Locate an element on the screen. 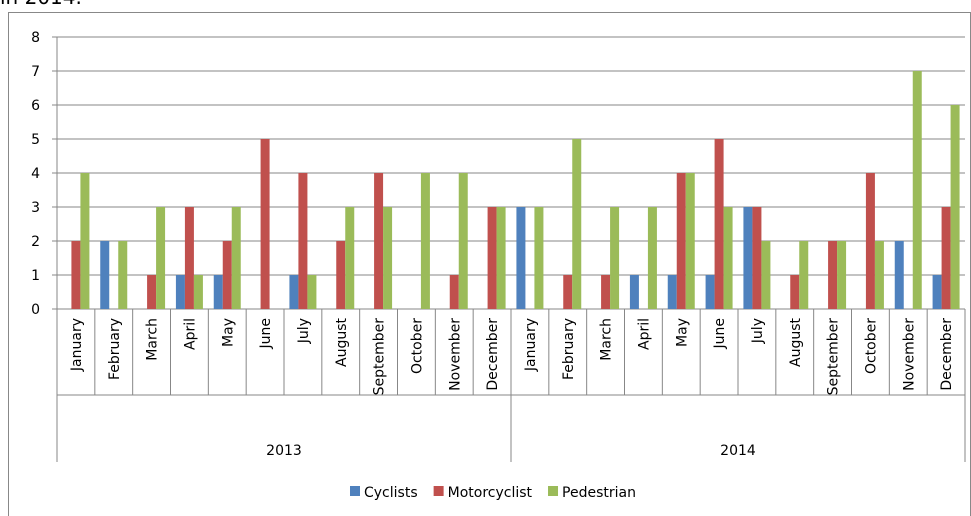 This screenshot has height=516, width=971. legend-label: Pedestrian is located at coordinates (599, 493).